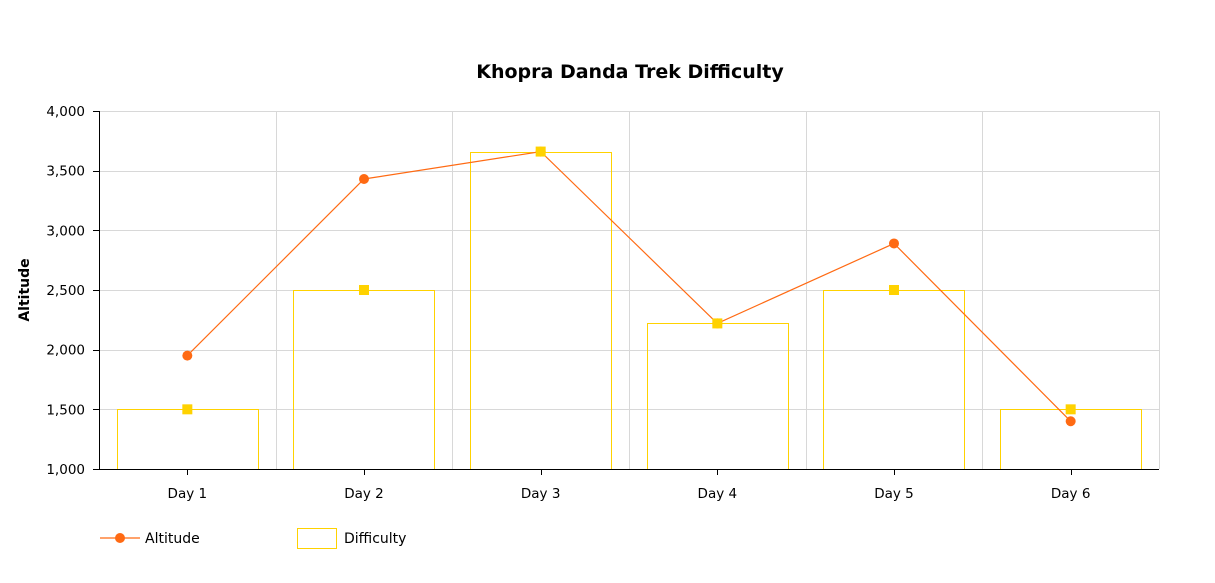 Image resolution: width=1215 pixels, height=583 pixels. What do you see at coordinates (364, 494) in the screenshot?
I see `x-tick-label: Day 2` at bounding box center [364, 494].